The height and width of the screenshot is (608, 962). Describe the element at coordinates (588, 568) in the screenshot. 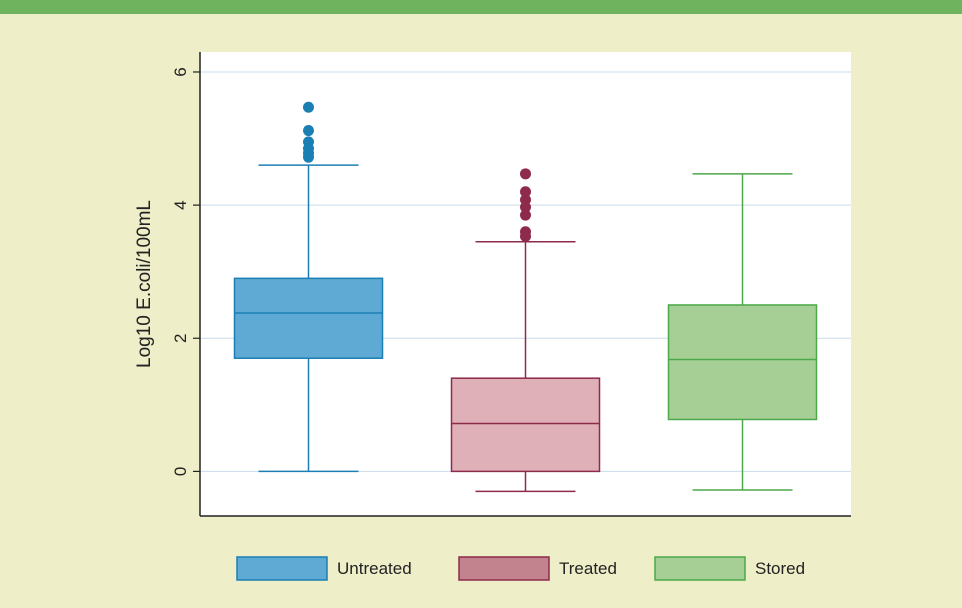

I see `legend-label: Treated` at that location.